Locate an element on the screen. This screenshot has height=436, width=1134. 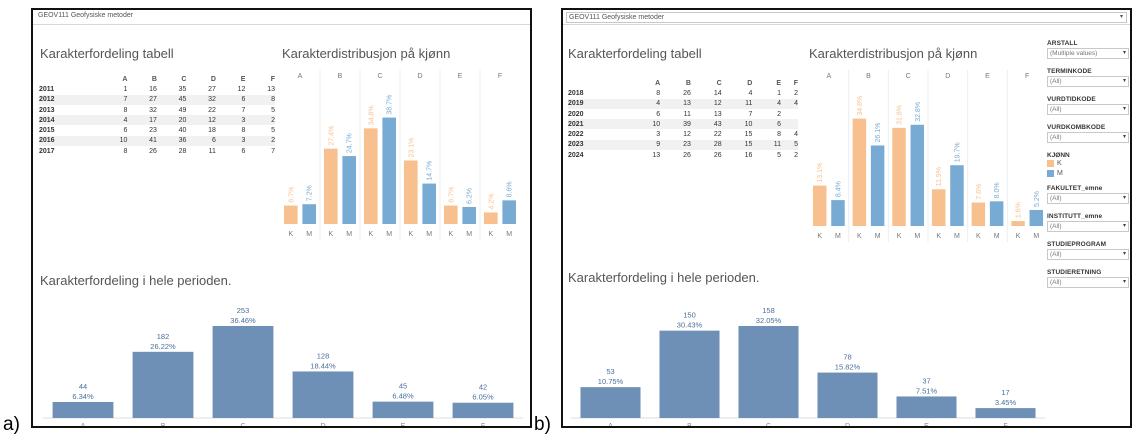
filter-label: INSTITUTT_emne is located at coordinates (1075, 216).